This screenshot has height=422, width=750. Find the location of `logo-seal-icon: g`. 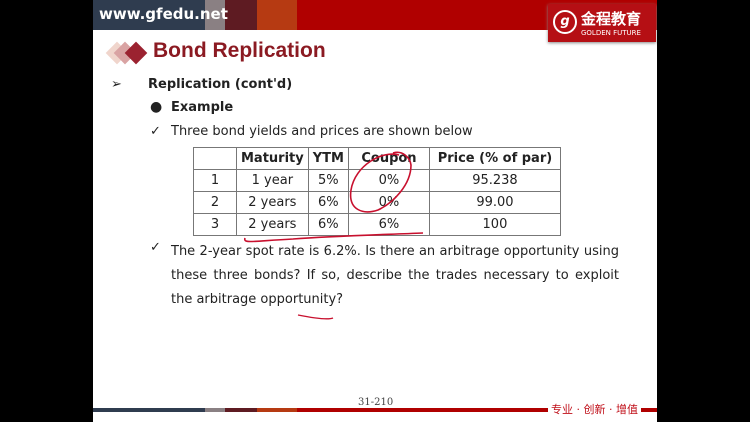

logo-seal-icon: g is located at coordinates (565, 22).